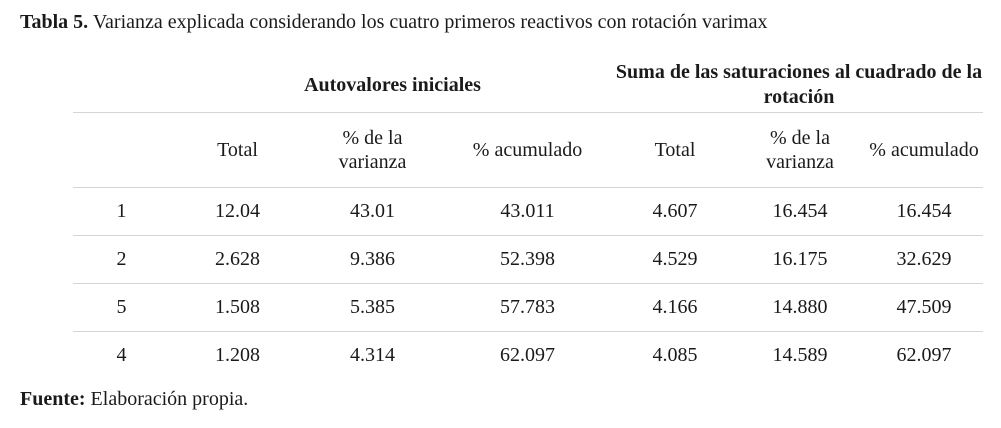 The width and height of the screenshot is (1001, 428). Describe the element at coordinates (121, 150) in the screenshot. I see `column-header-component` at that location.